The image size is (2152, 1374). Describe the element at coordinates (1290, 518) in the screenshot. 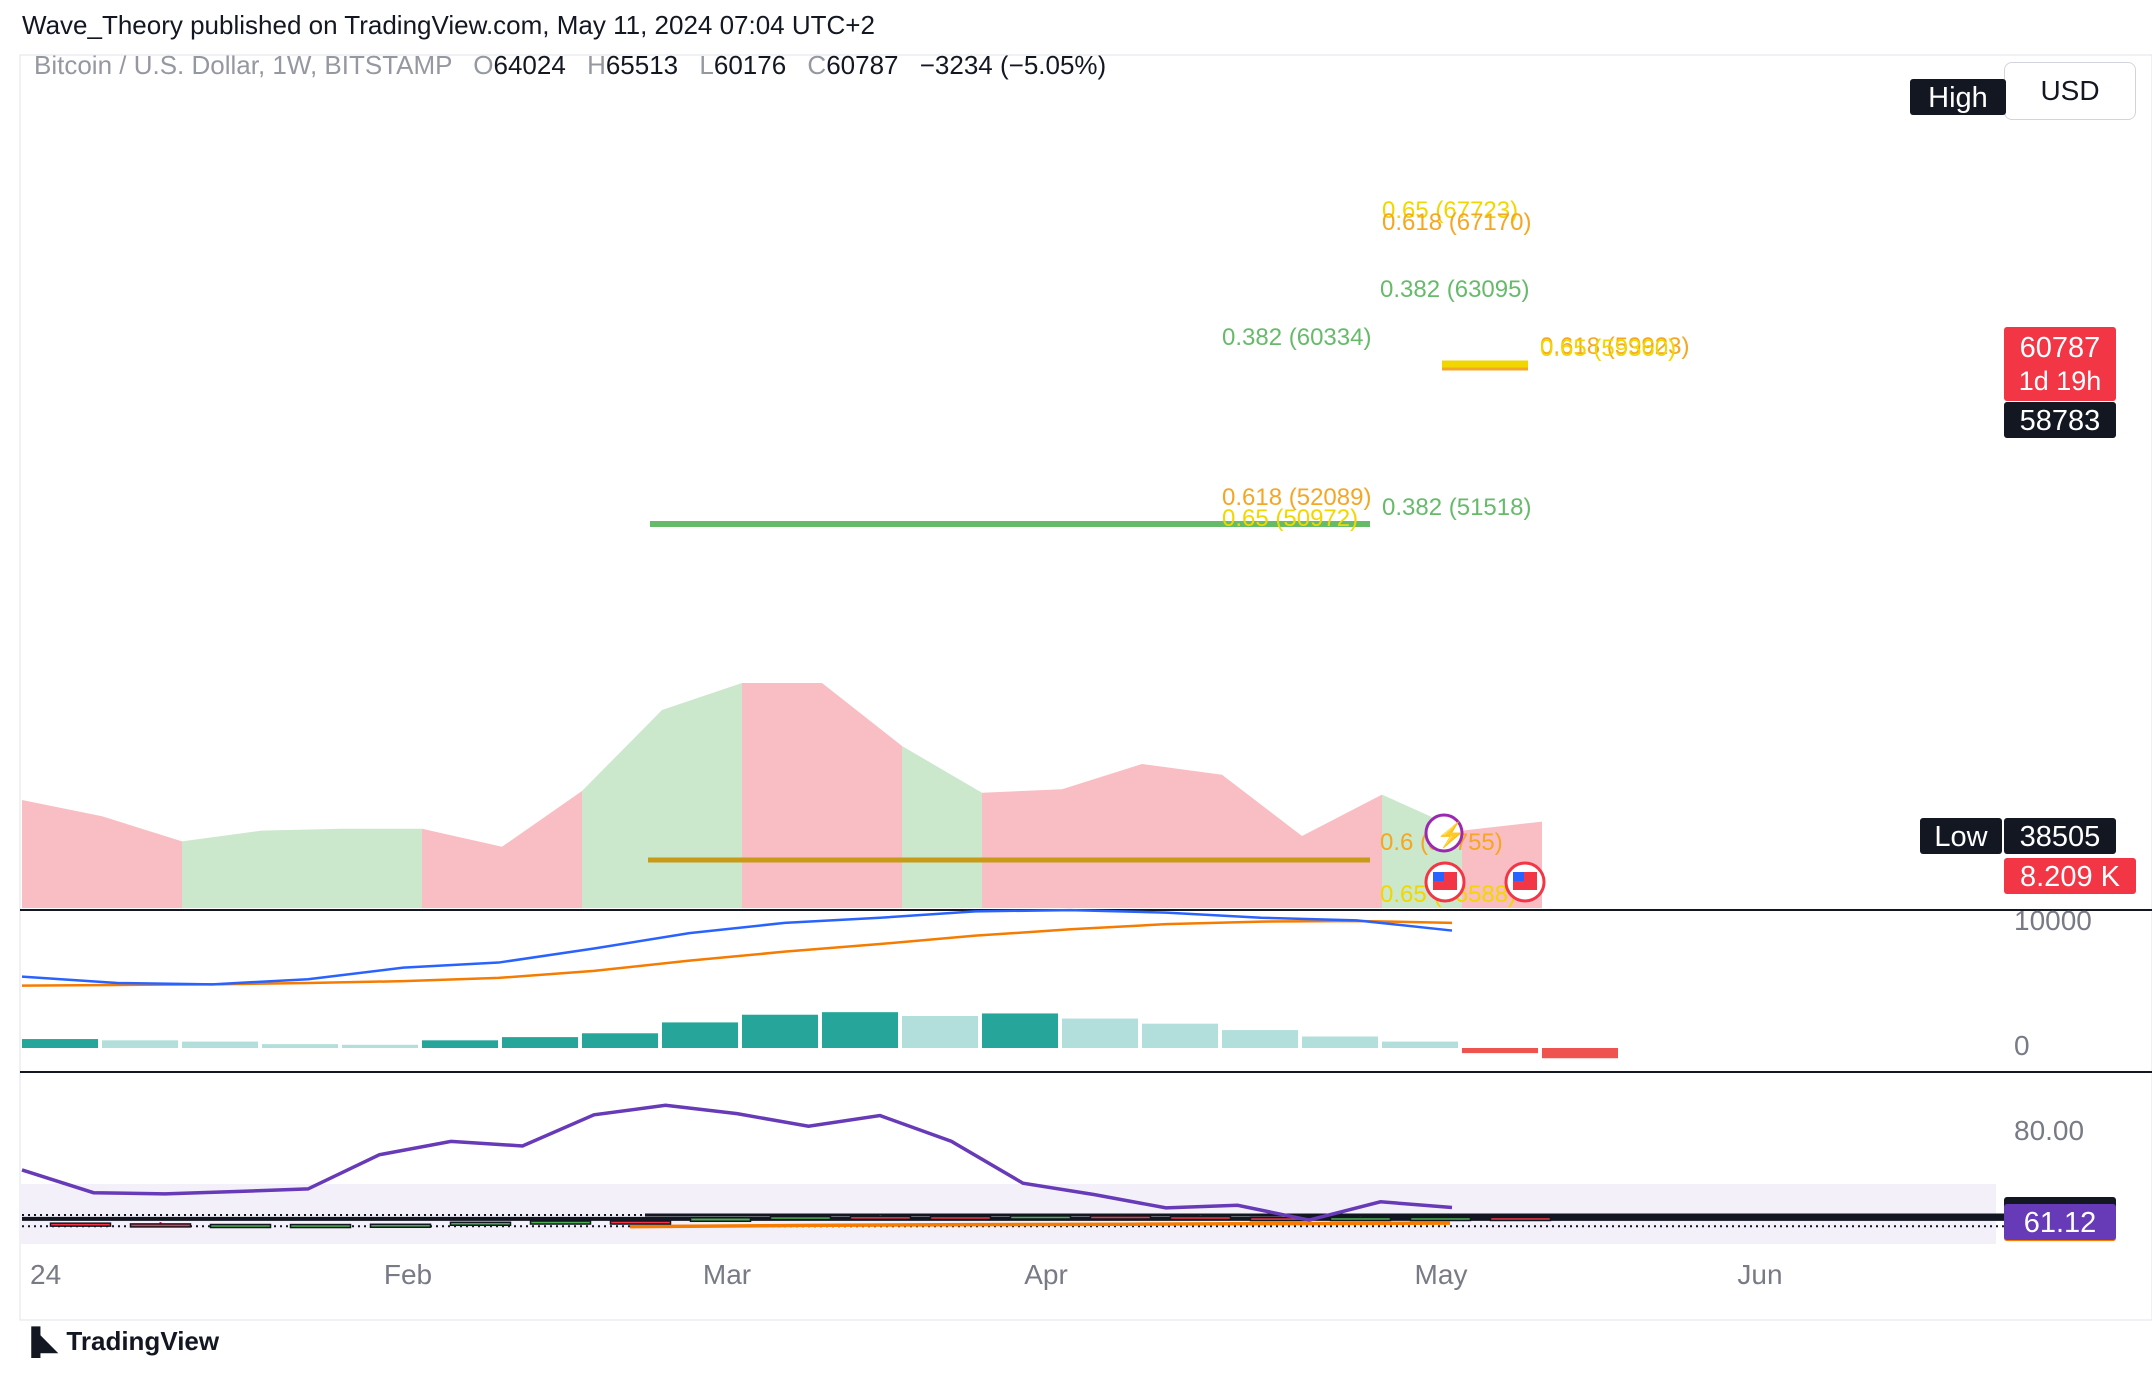

I see `fib-annotation: 0.65 (50972)` at that location.